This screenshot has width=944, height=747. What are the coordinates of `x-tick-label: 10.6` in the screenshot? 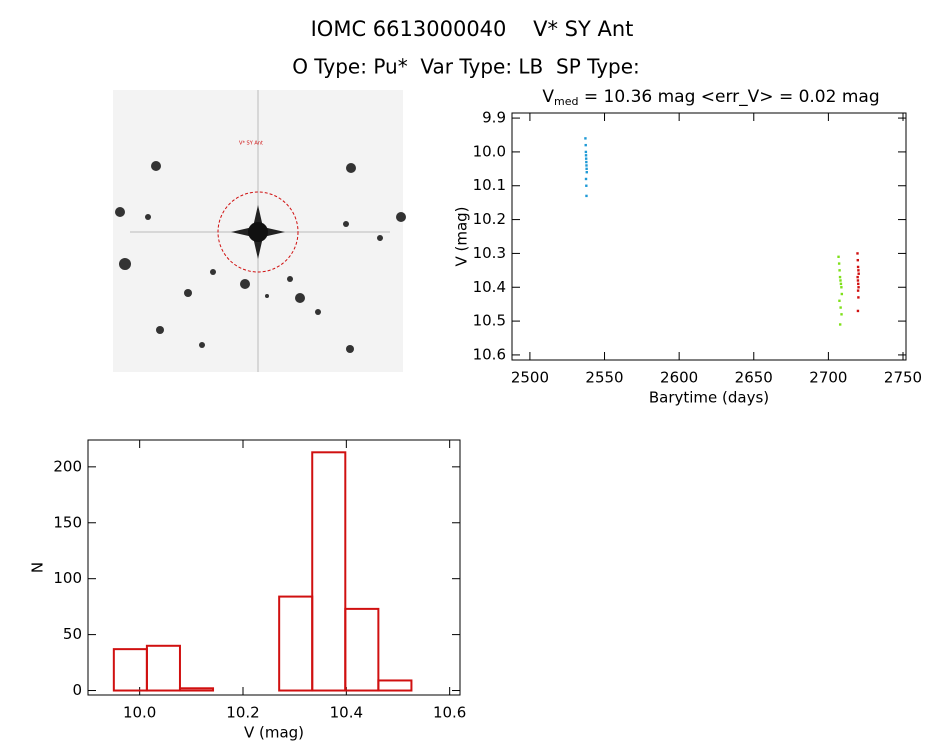 It's located at (449, 713).